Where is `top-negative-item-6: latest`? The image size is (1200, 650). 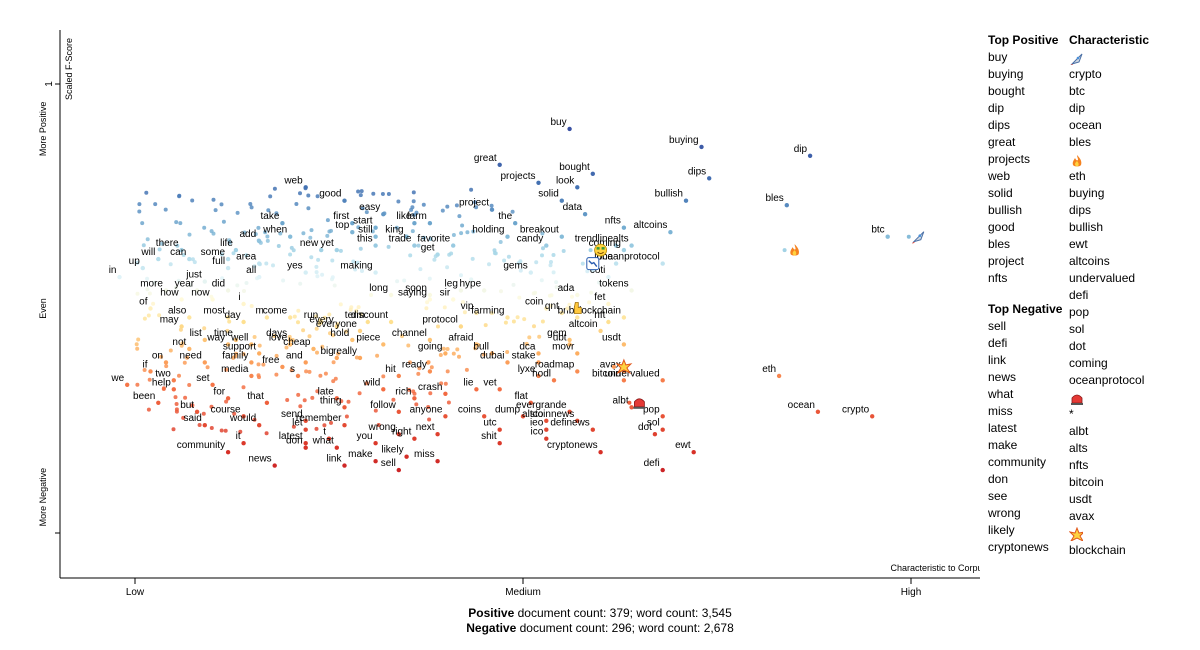
top-negative-item-6: latest is located at coordinates (1002, 428).